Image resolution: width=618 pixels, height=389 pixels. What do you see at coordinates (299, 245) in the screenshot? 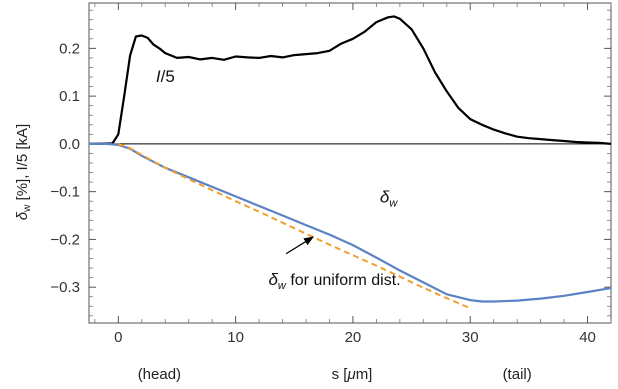
I see `annotation-arrow` at bounding box center [299, 245].